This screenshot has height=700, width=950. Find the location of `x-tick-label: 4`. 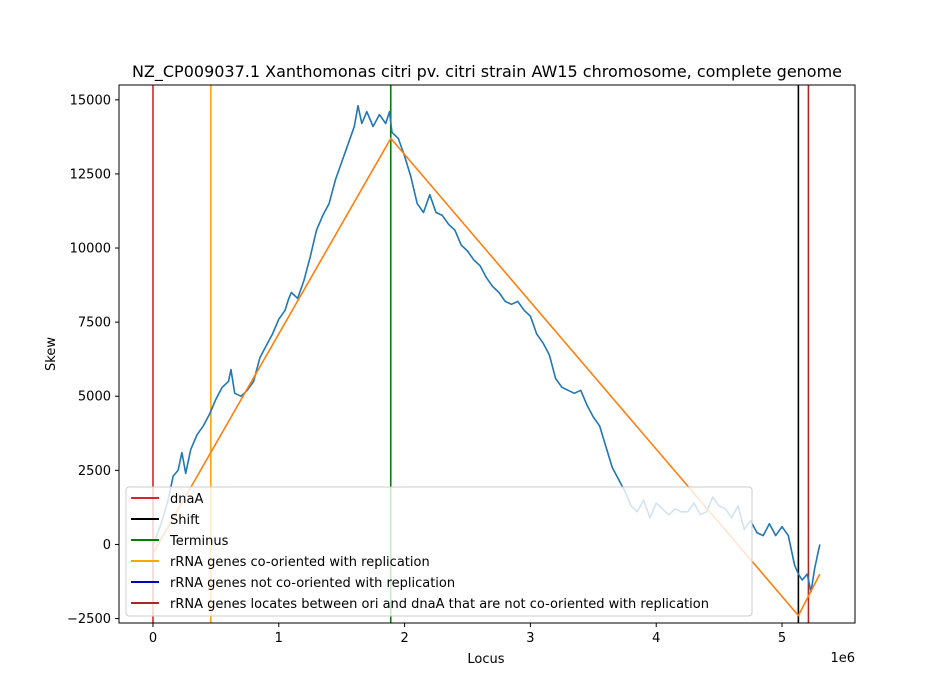

x-tick-label: 4 is located at coordinates (656, 638).